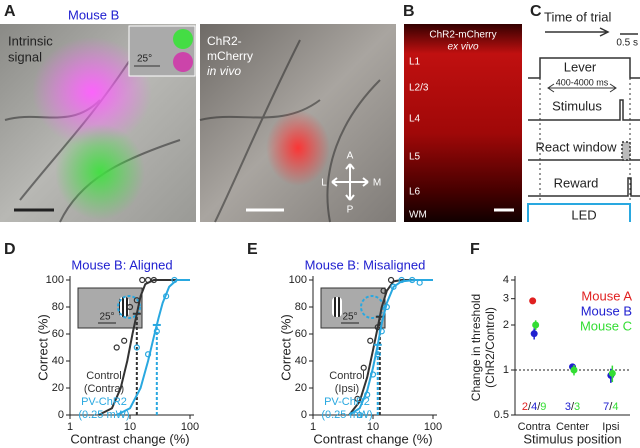 Image resolution: width=640 pixels, height=448 pixels. Describe the element at coordinates (610, 427) in the screenshot. I see `x-tick-label: Ipsi` at that location.